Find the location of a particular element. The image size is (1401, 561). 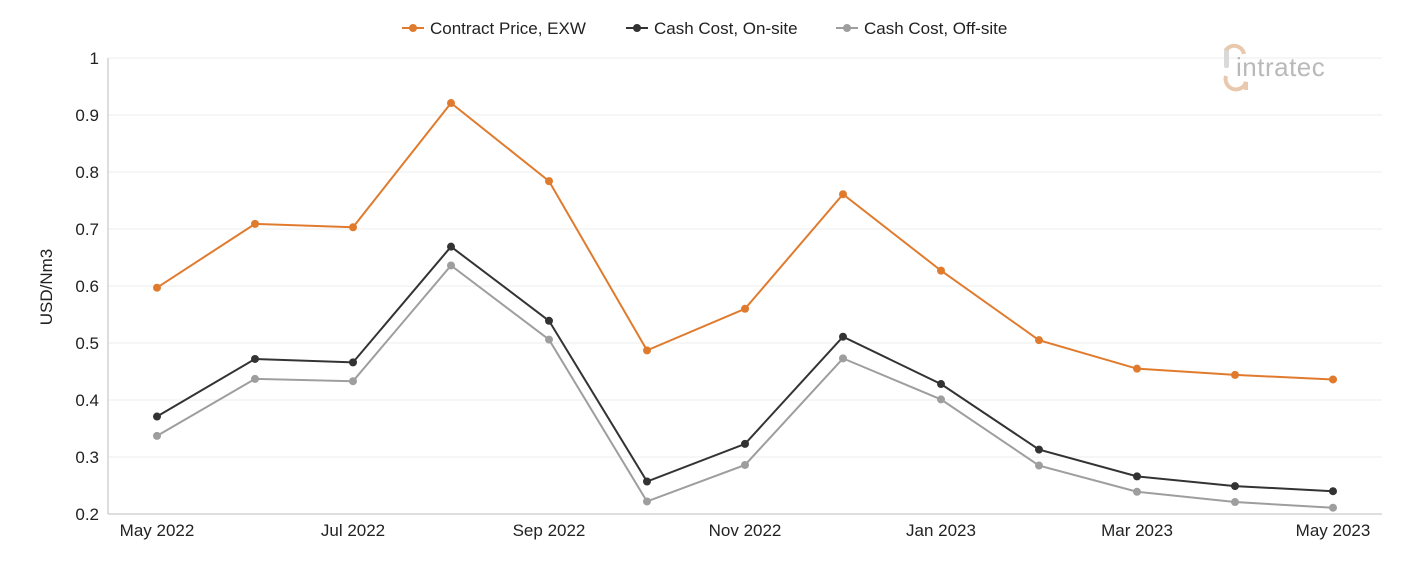

legend-item: Cash Cost, On-site is located at coordinates (712, 28).